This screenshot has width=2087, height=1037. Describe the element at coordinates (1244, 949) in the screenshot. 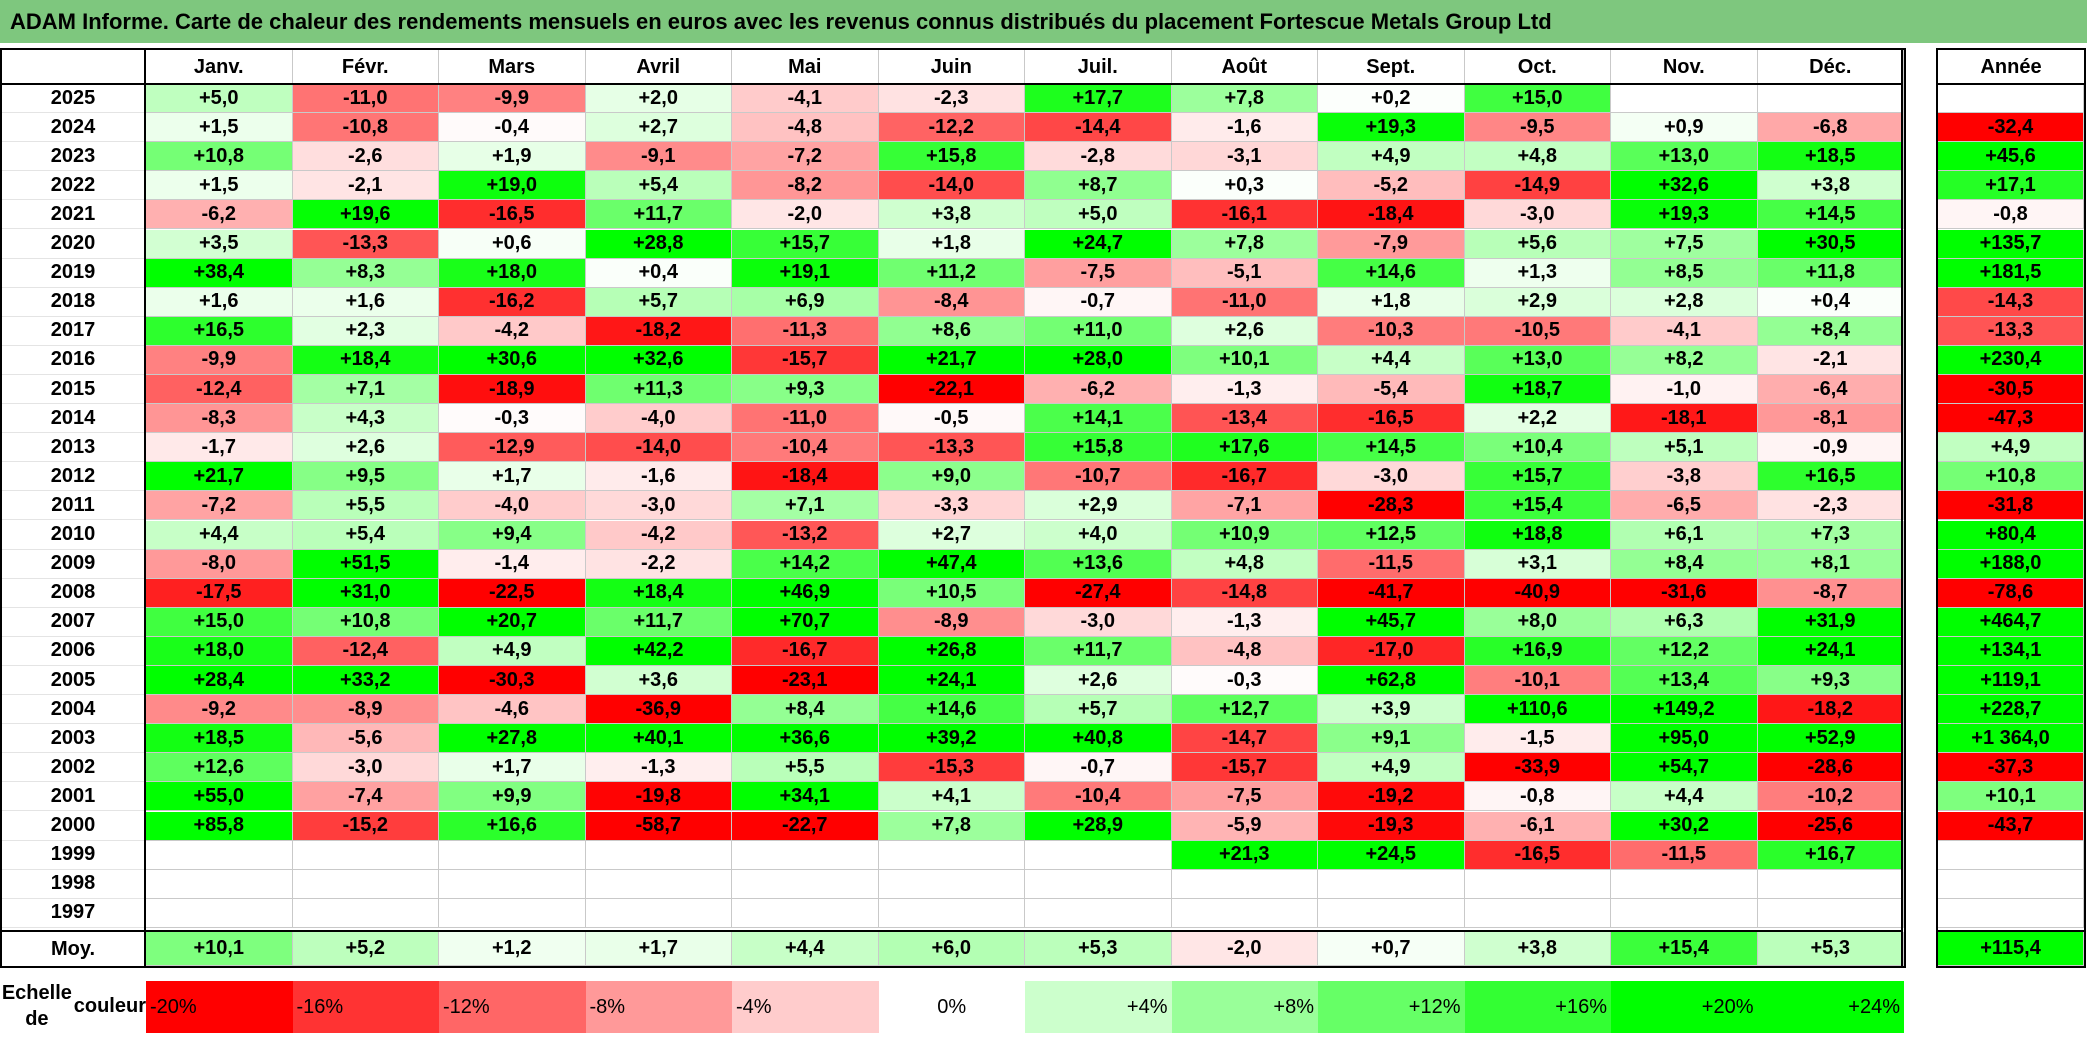

I see `average-cell: -2,0` at that location.